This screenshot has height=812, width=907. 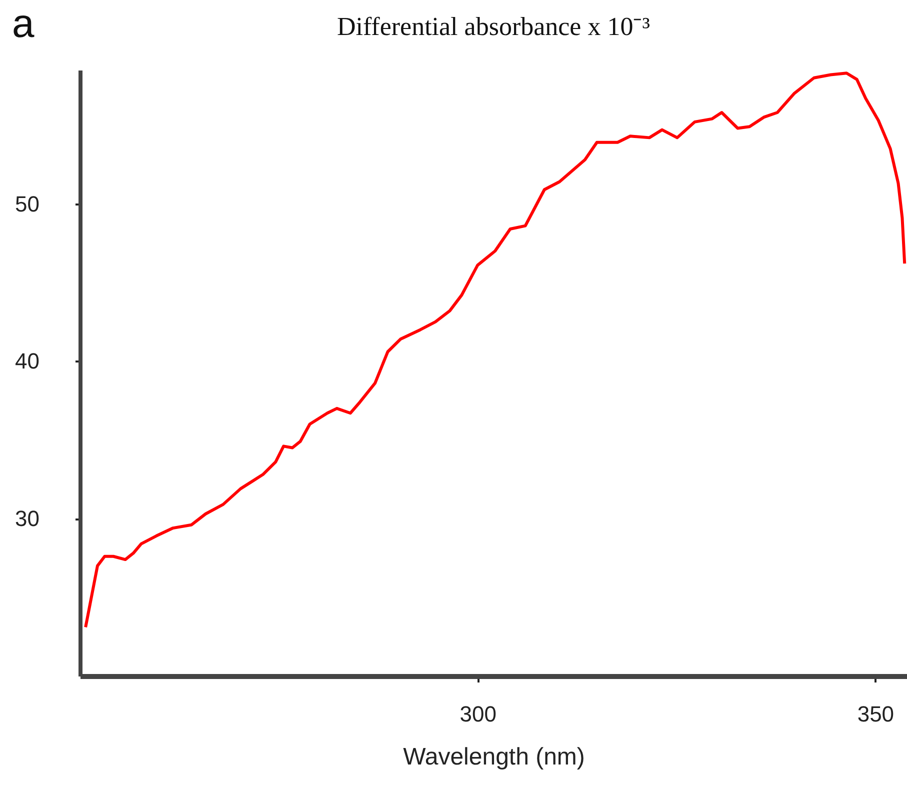 What do you see at coordinates (478, 714) in the screenshot?
I see `x-tick-label: 300` at bounding box center [478, 714].